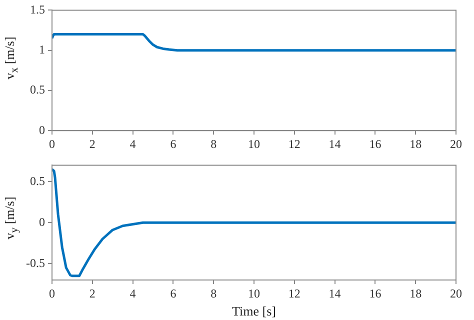 Image resolution: width=474 pixels, height=320 pixels. I want to click on y-tick-label: 1, so click(42, 49).